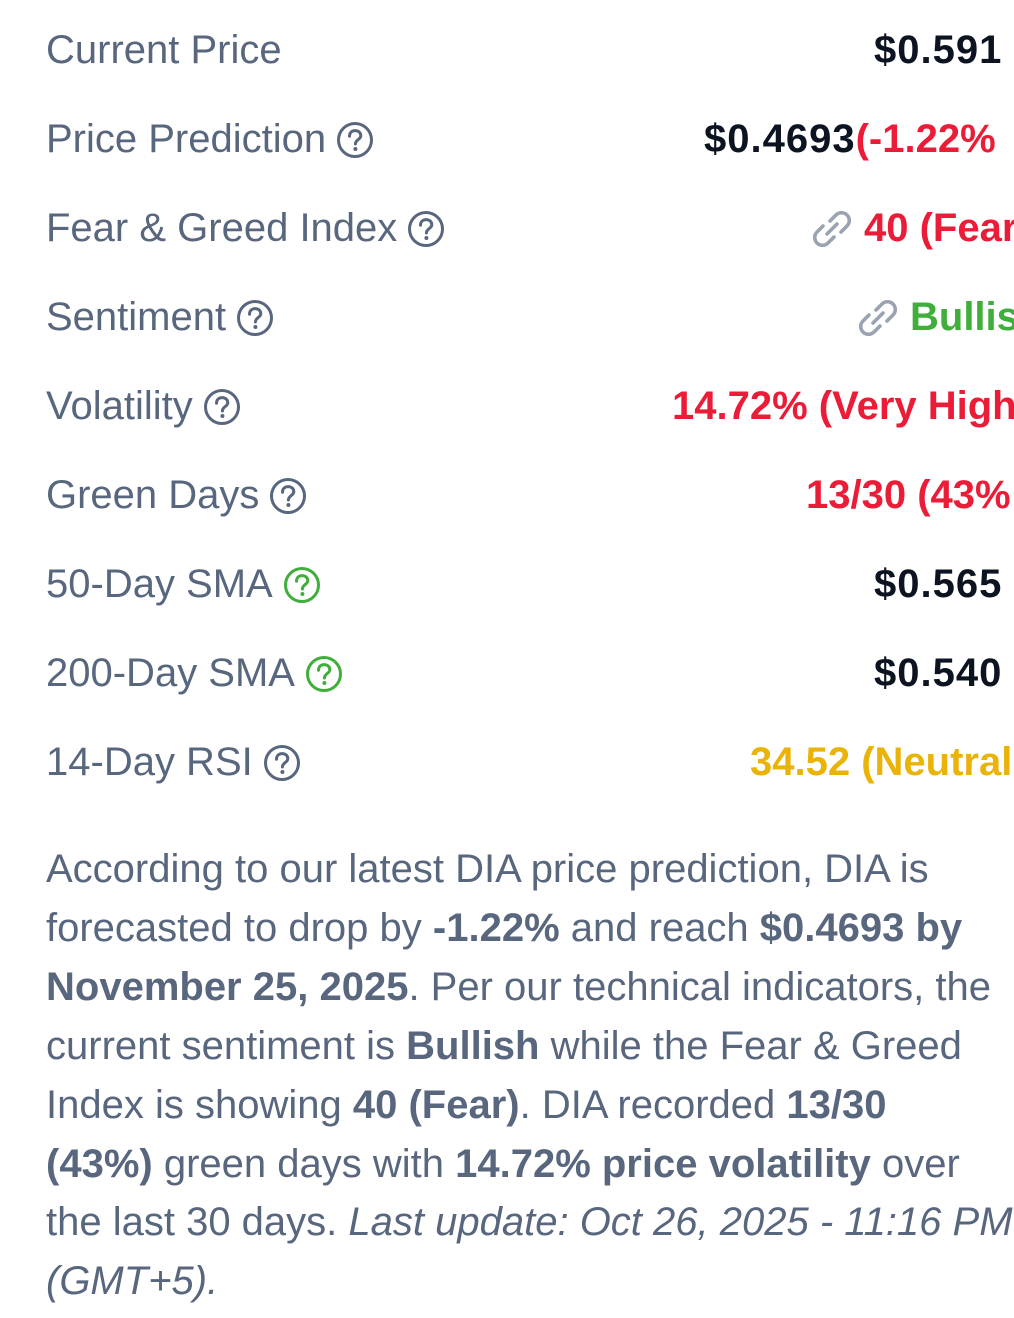 The height and width of the screenshot is (1318, 1014). Describe the element at coordinates (436, 1104) in the screenshot. I see `summary-bold-fear: 40 (Fear)` at that location.